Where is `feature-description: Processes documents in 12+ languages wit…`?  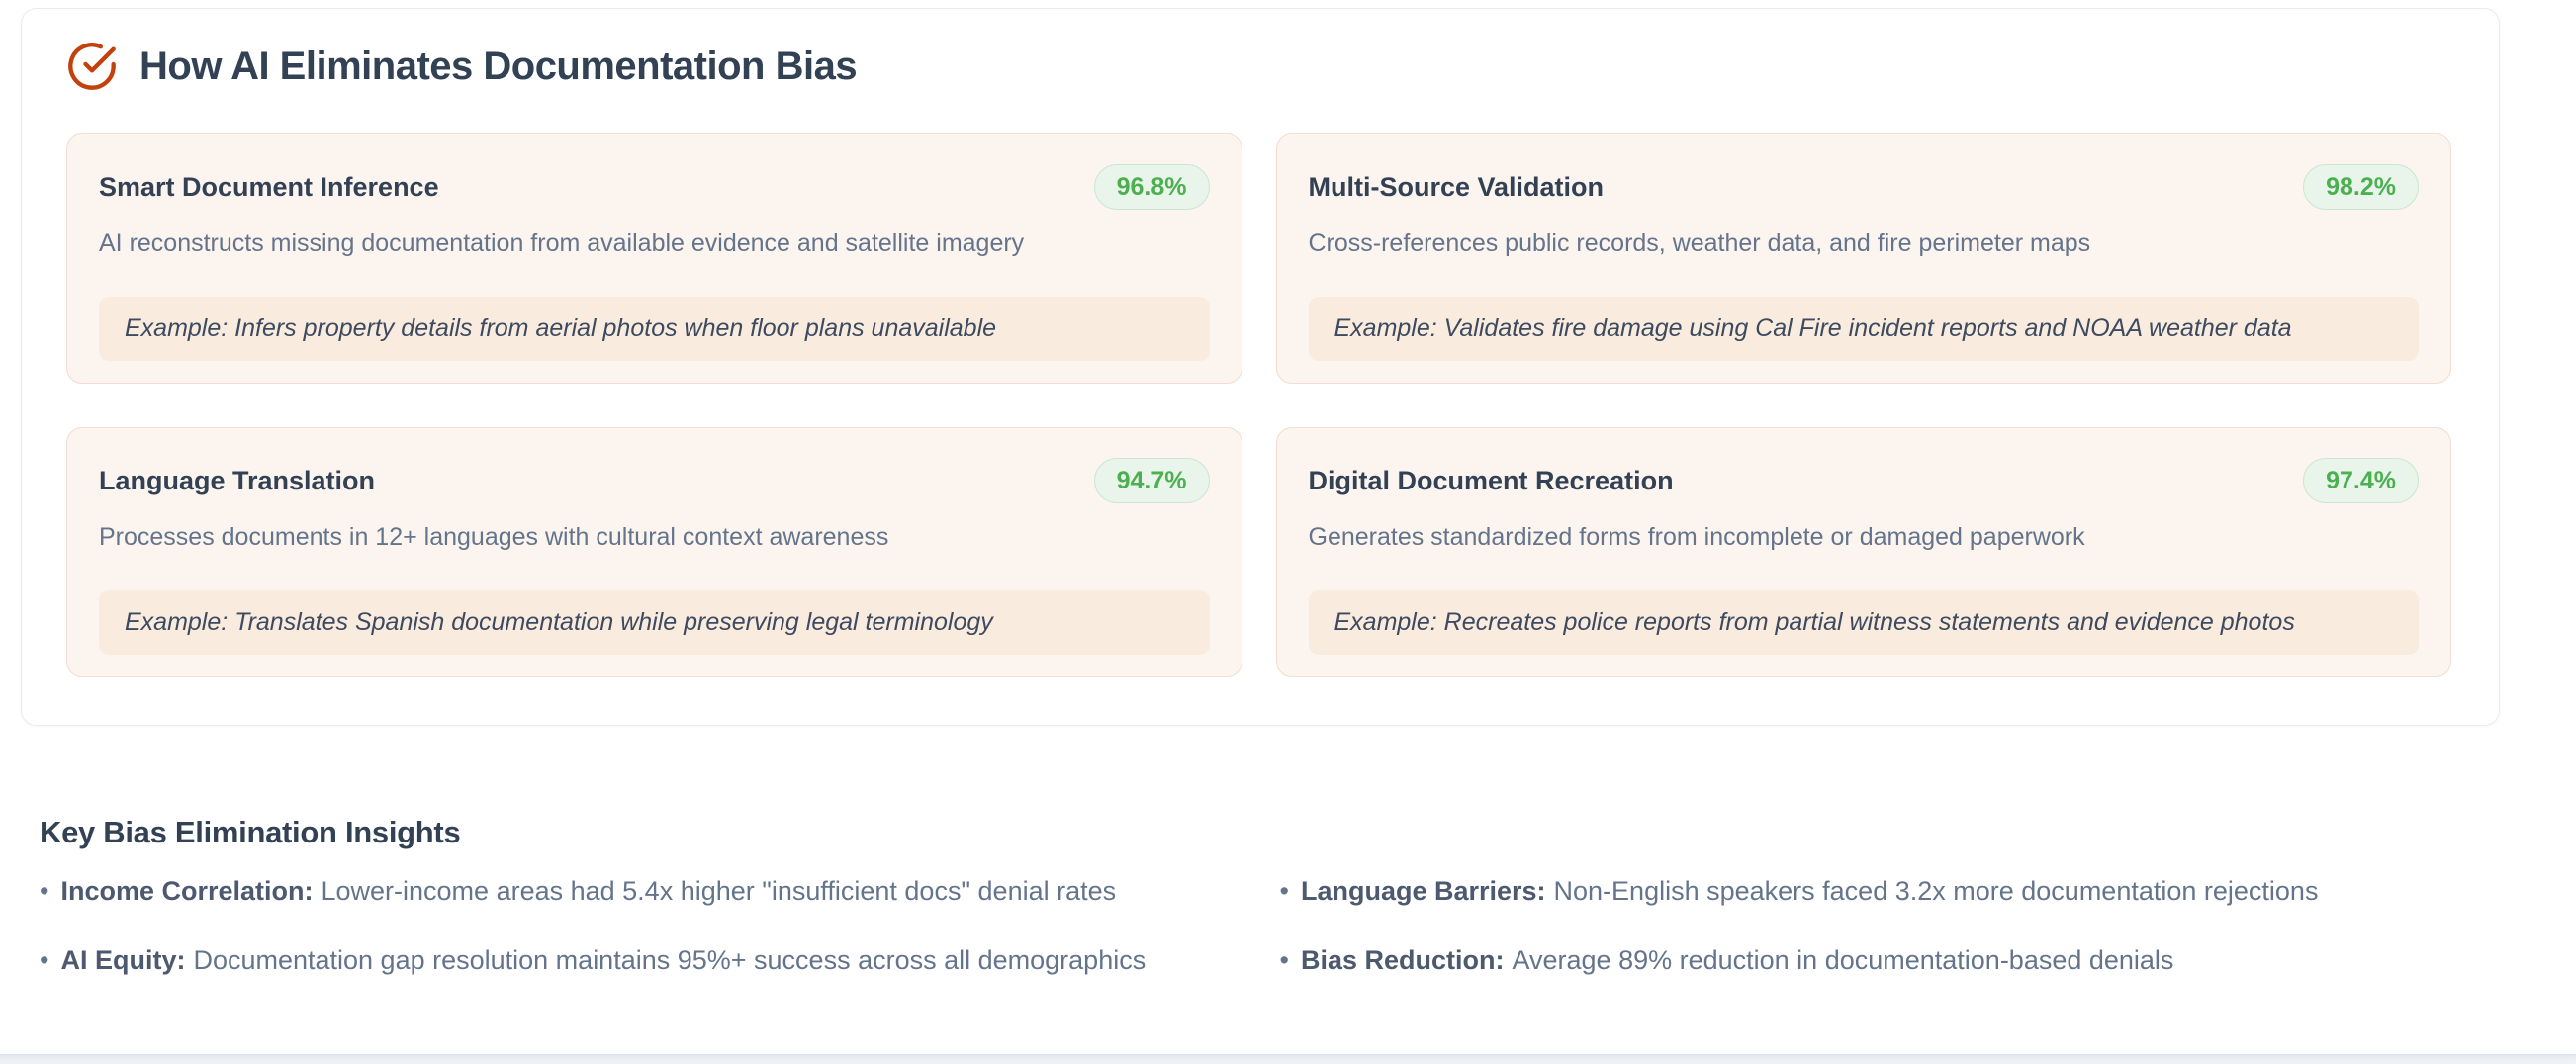 feature-description: Processes documents in 12+ languages wit… is located at coordinates (494, 537).